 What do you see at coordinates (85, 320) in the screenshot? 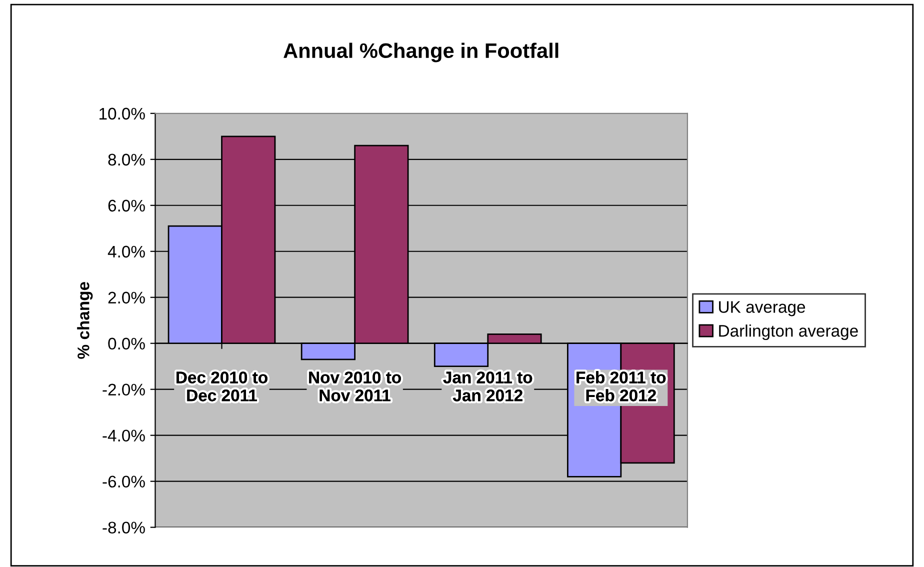
I see `y-axis-title: % change` at bounding box center [85, 320].